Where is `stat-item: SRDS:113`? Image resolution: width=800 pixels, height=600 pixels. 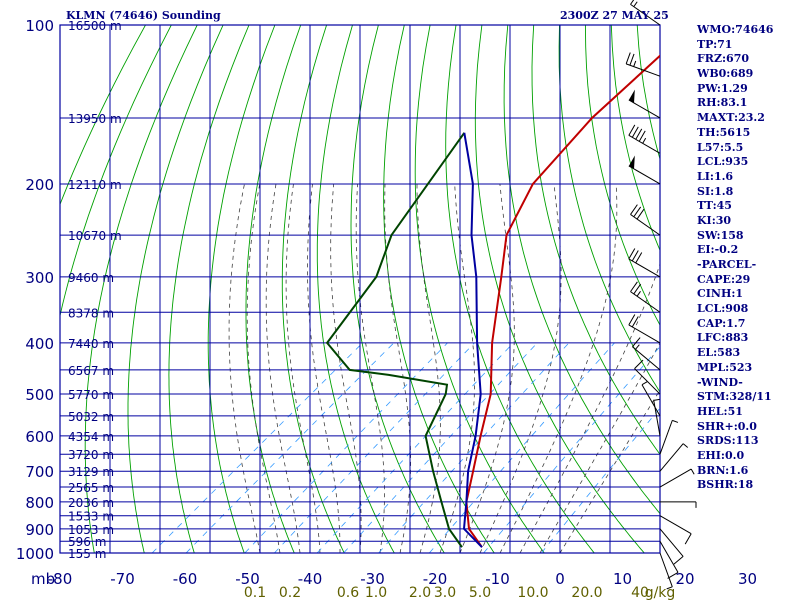 stat-item: SRDS:113 is located at coordinates (728, 441).